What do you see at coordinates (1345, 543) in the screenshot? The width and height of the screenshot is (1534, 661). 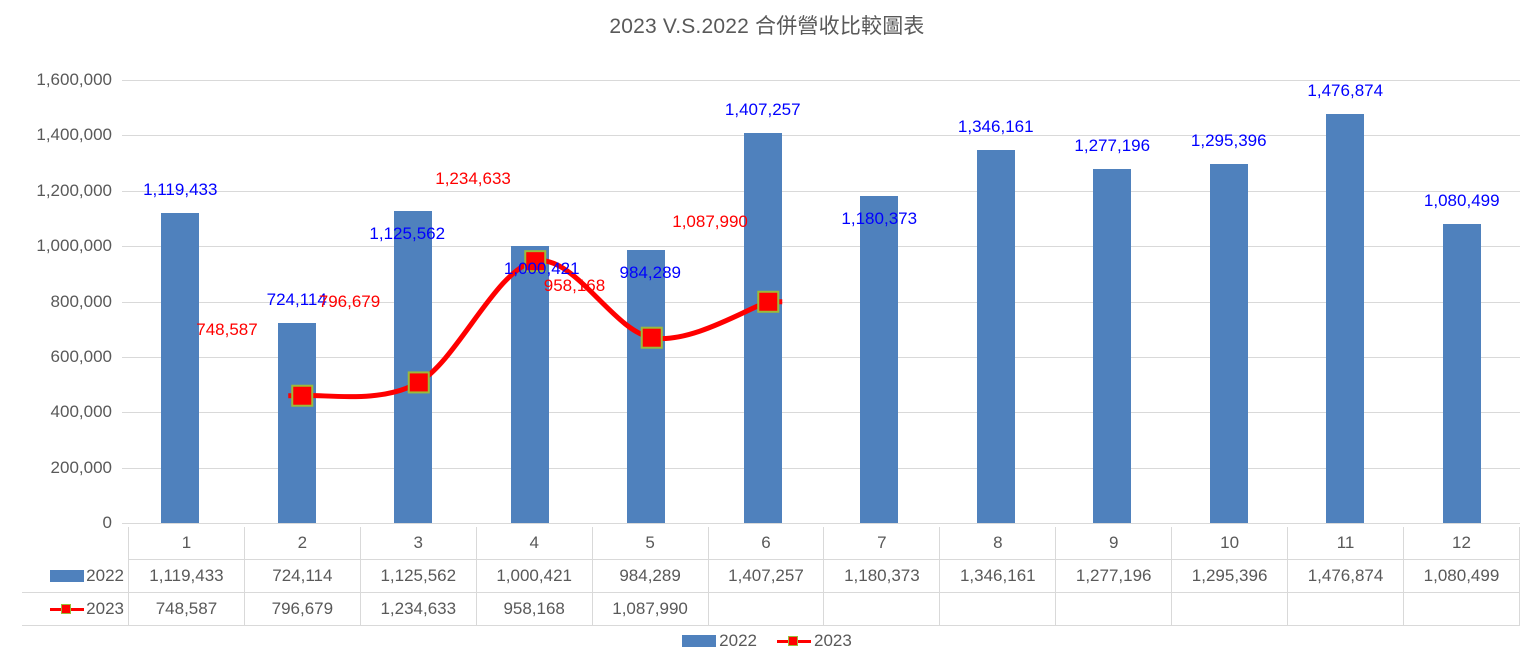 I see `table-column-header: 11` at bounding box center [1345, 543].